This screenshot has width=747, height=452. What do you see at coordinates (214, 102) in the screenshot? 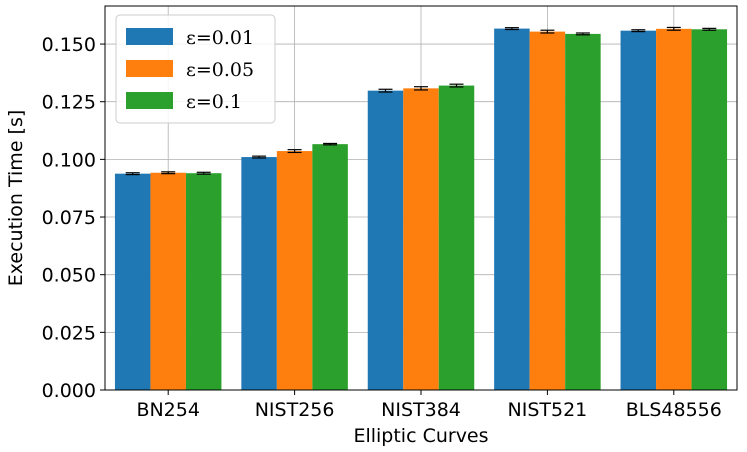
I see `legend-label: ε=0.1` at bounding box center [214, 102].